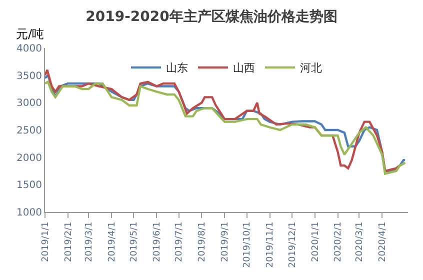 The height and width of the screenshot is (280, 423). What do you see at coordinates (247, 245) in the screenshot?
I see `x-tick-label: 2019/10/1` at bounding box center [247, 245].